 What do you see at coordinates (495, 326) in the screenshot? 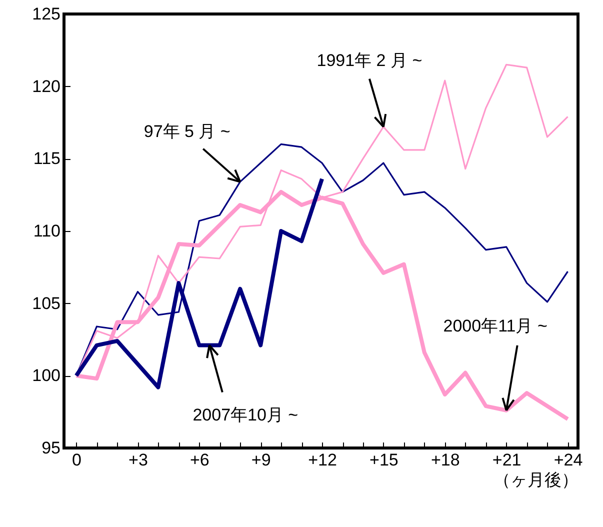
I see `annotation: 2000年11月 ~` at bounding box center [495, 326].